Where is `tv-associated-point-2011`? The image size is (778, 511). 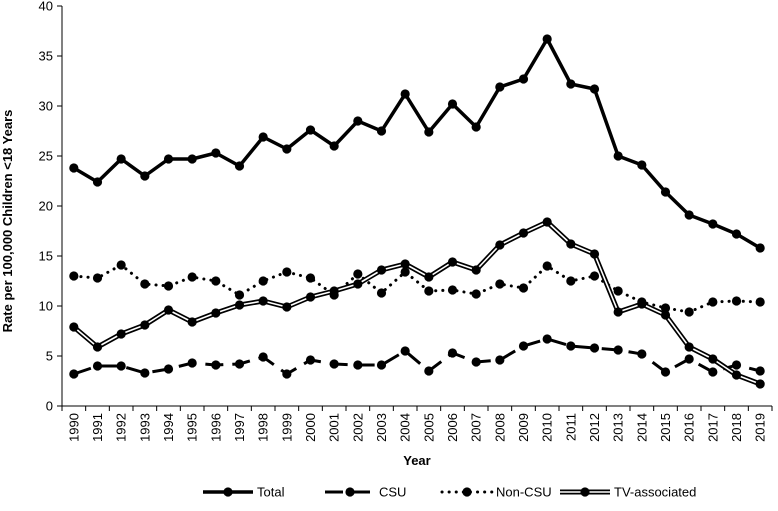
tv-associated-point-2011 is located at coordinates (571, 244).